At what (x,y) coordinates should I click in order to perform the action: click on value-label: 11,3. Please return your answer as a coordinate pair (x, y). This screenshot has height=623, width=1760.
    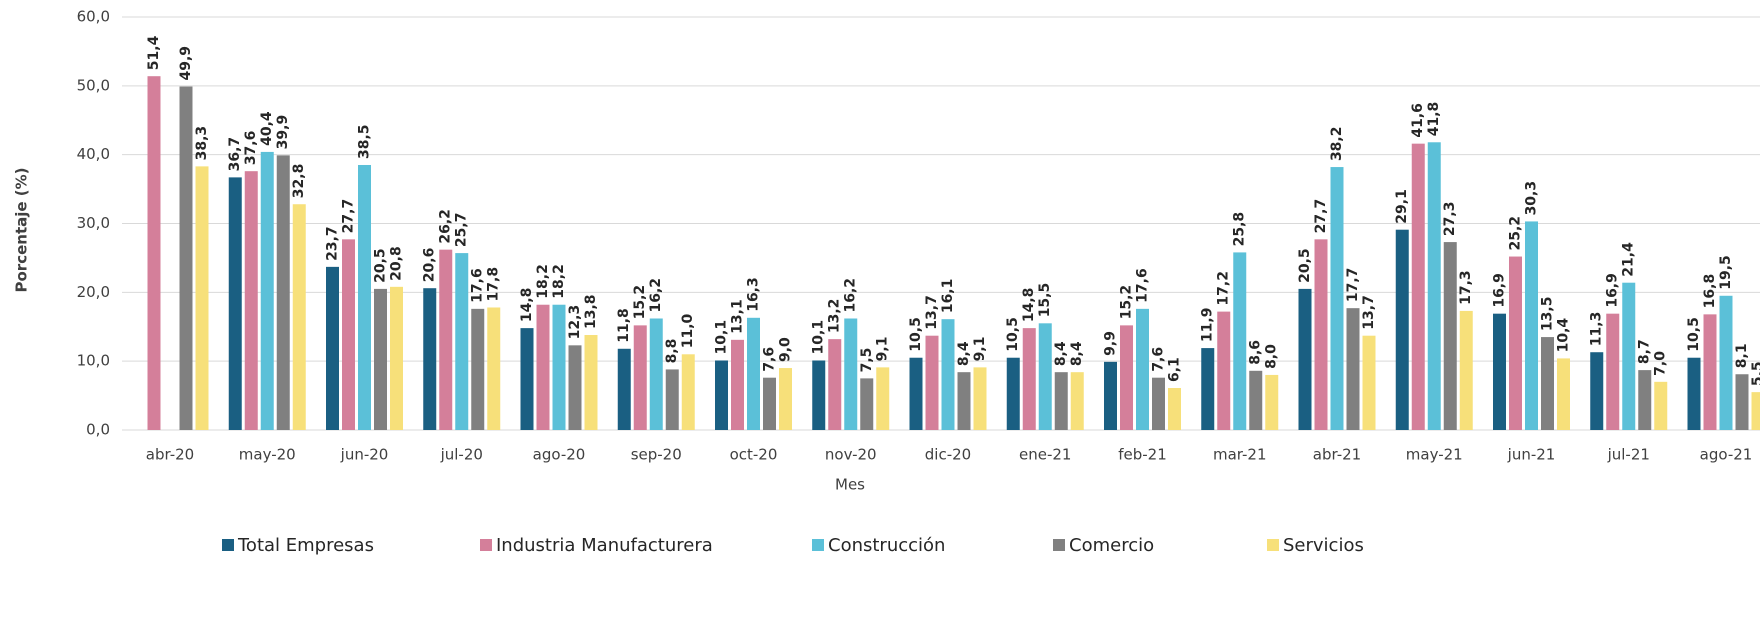
    Looking at the image, I should click on (1597, 329).